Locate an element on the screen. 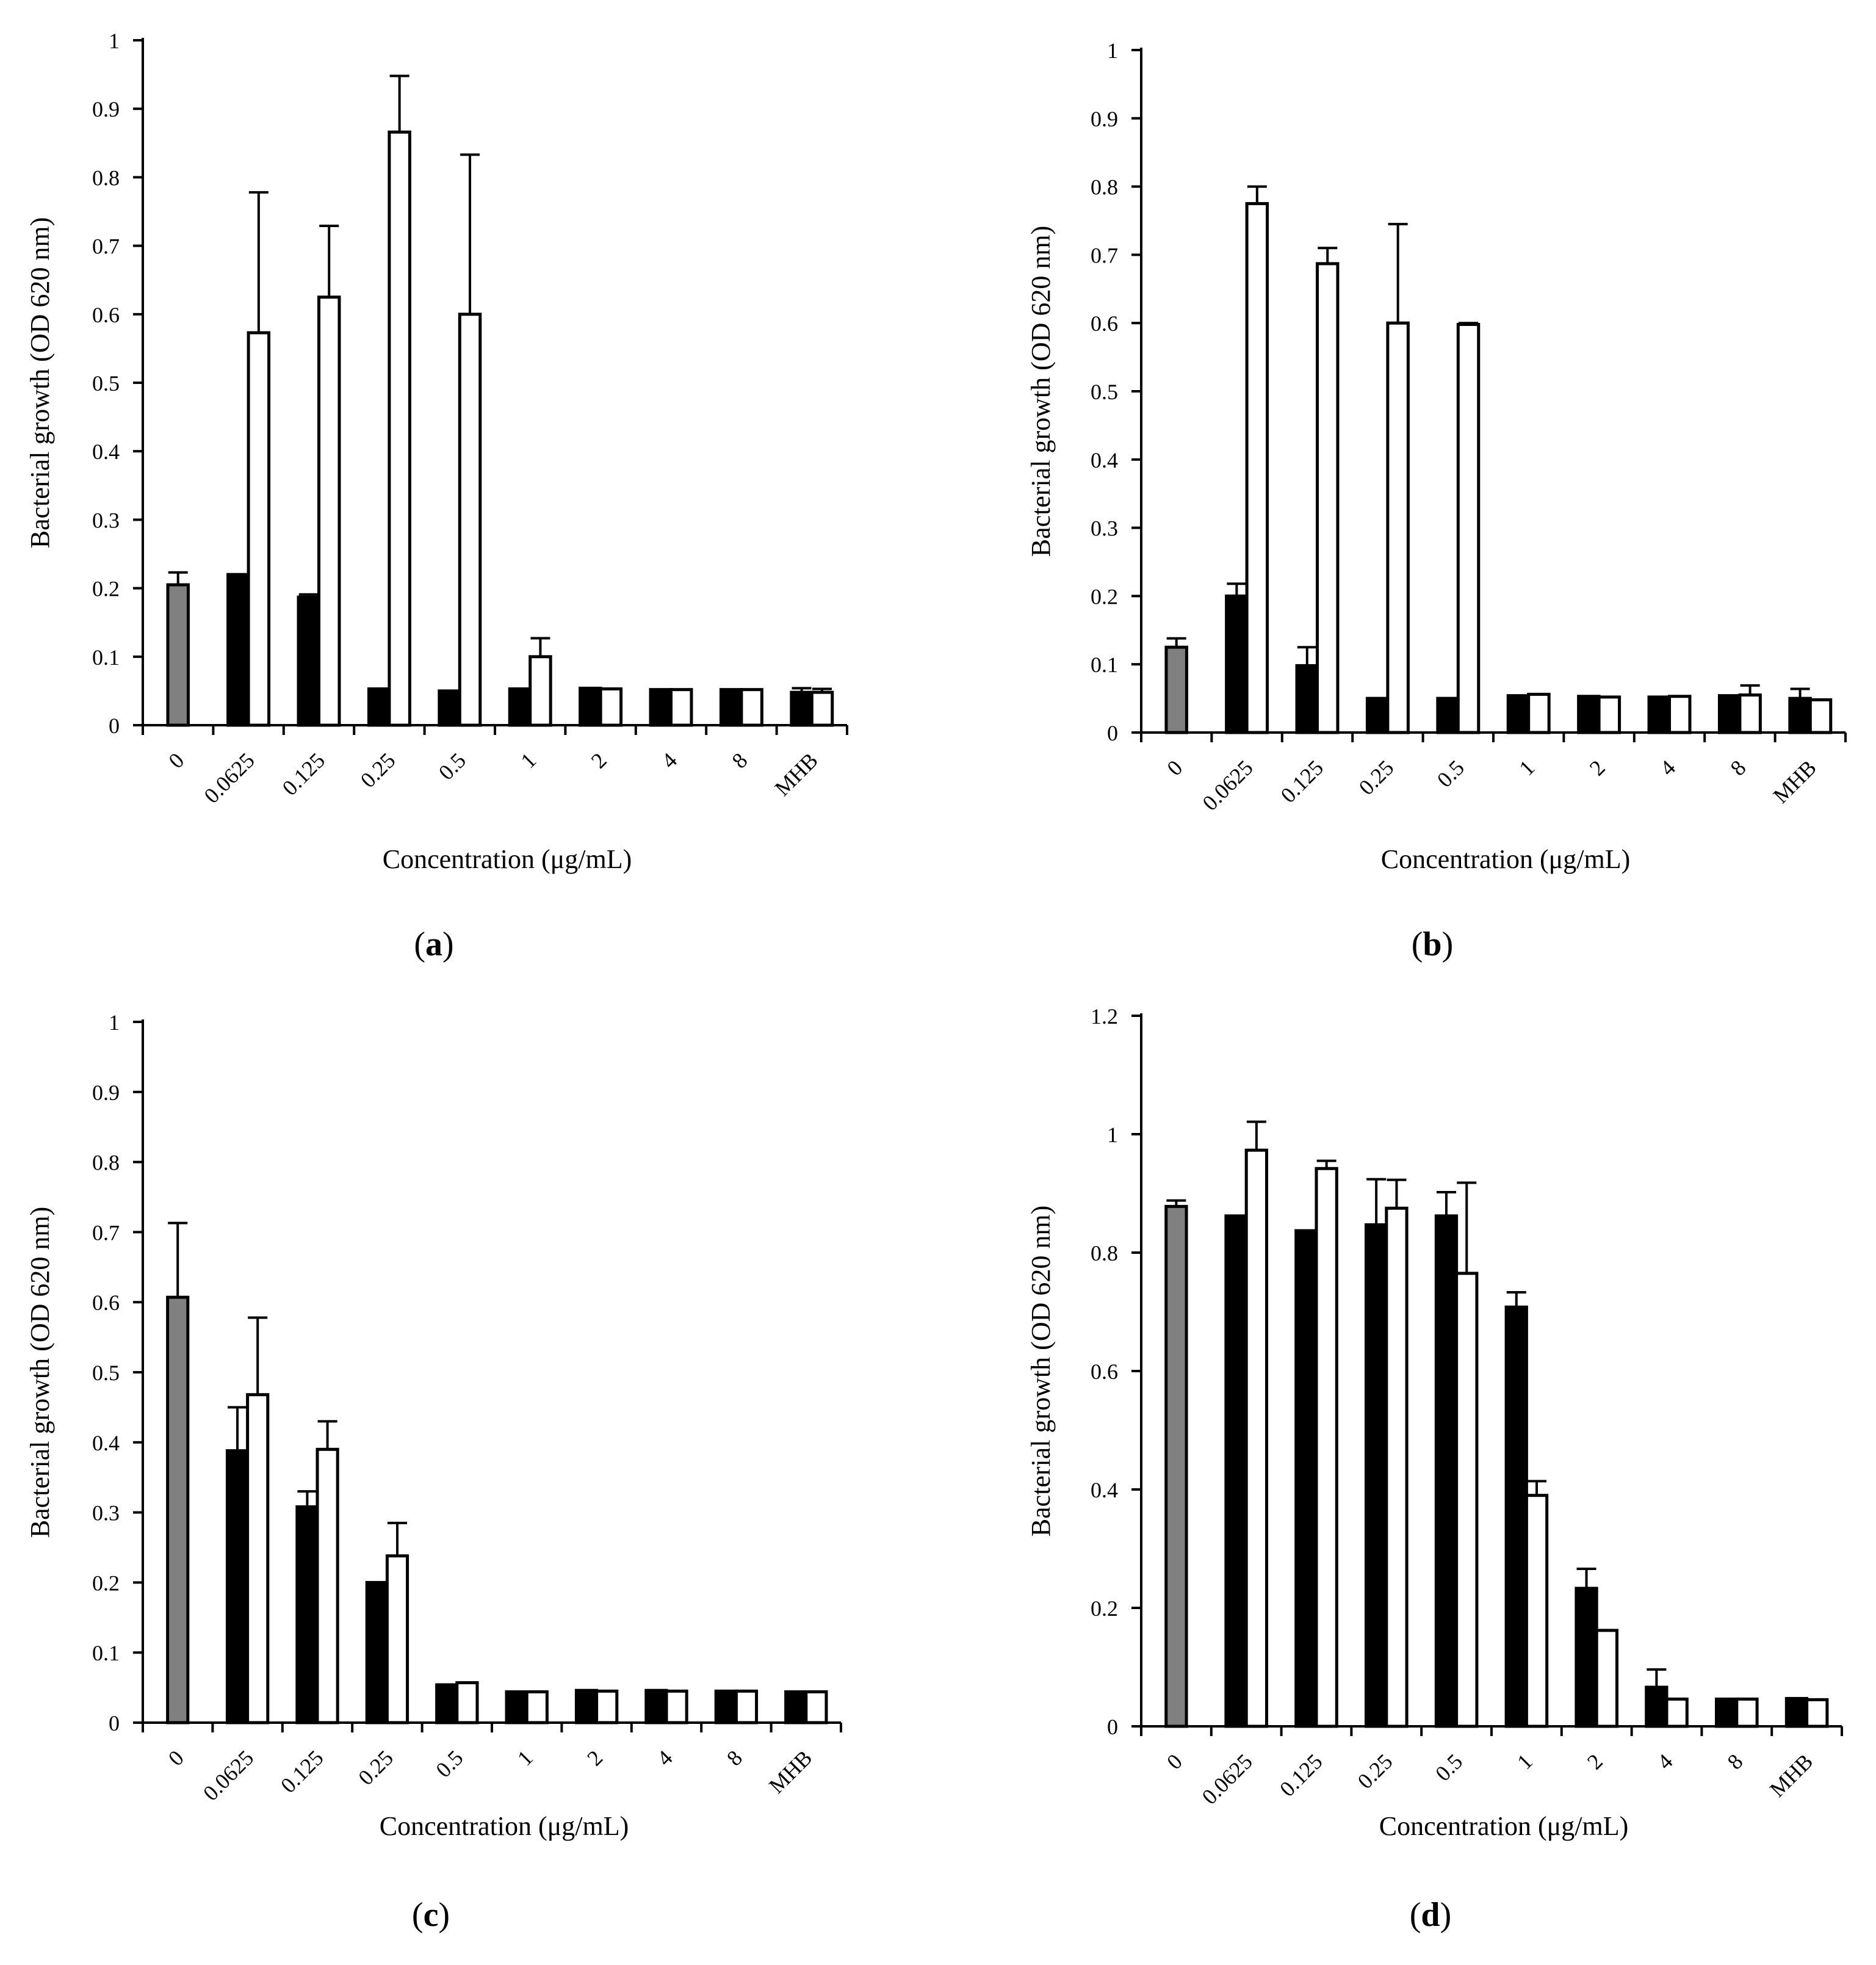 This screenshot has width=1876, height=1965. x-tick-label: 1 is located at coordinates (1527, 767).